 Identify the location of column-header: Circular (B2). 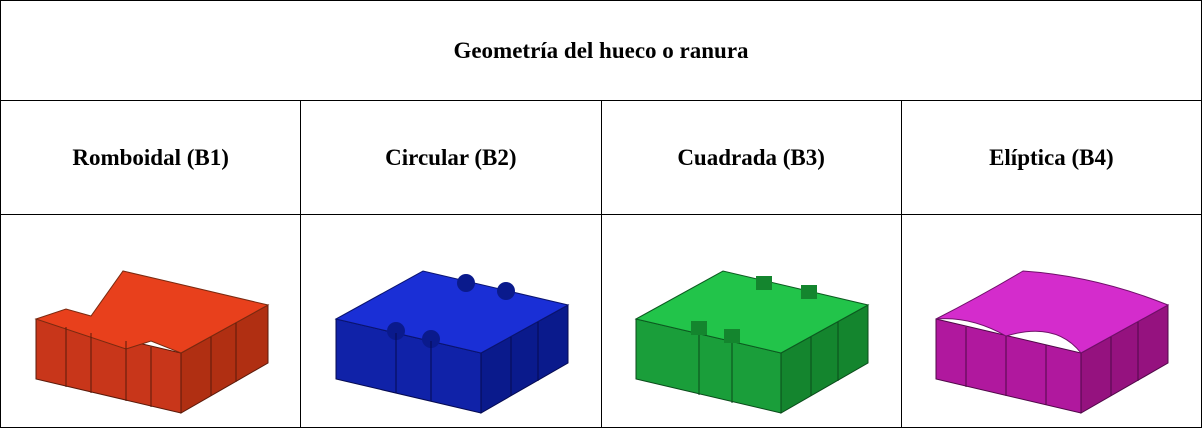
(451, 157).